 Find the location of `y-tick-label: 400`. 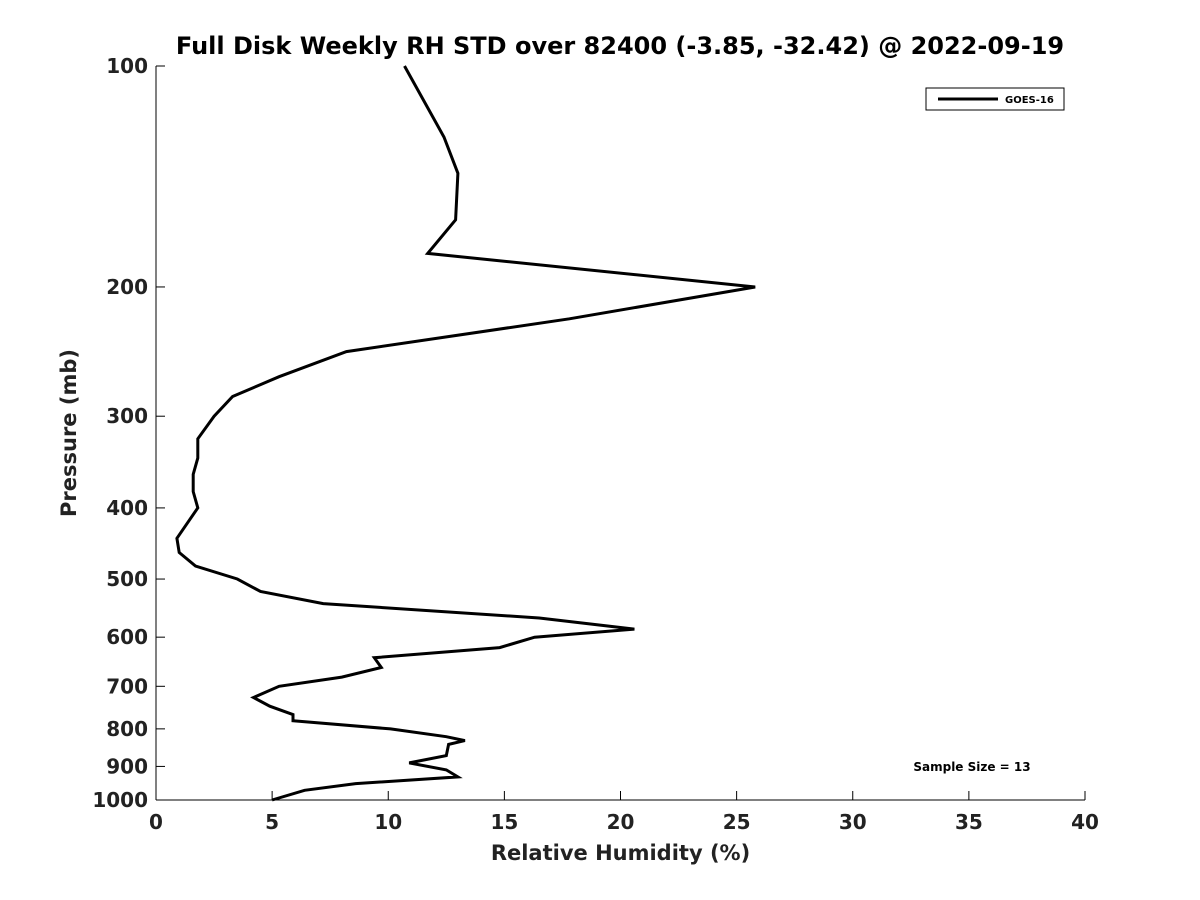

y-tick-label: 400 is located at coordinates (127, 508).